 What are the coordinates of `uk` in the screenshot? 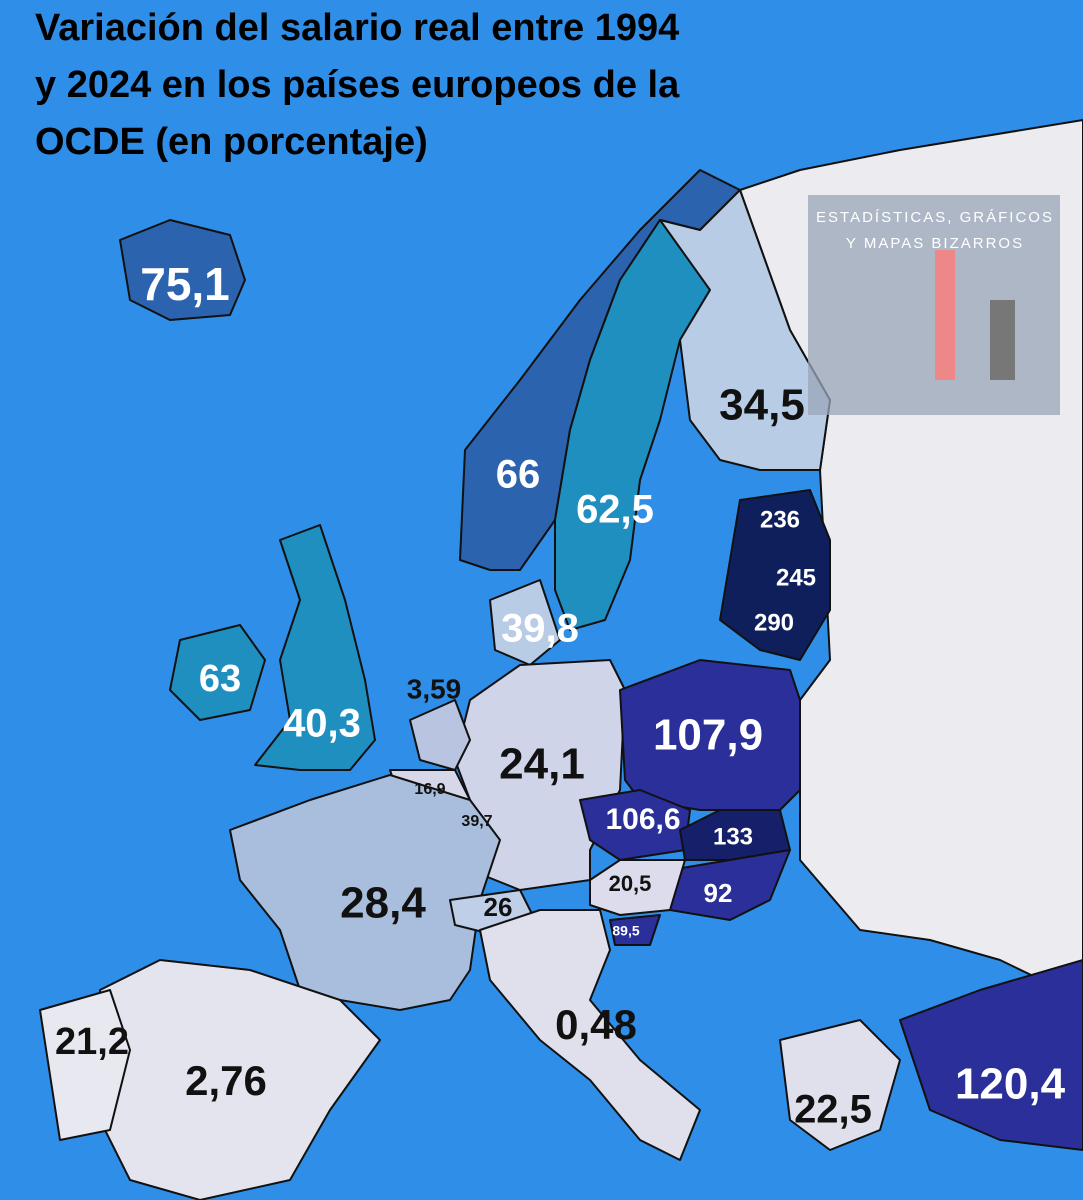 It's located at (315, 647).